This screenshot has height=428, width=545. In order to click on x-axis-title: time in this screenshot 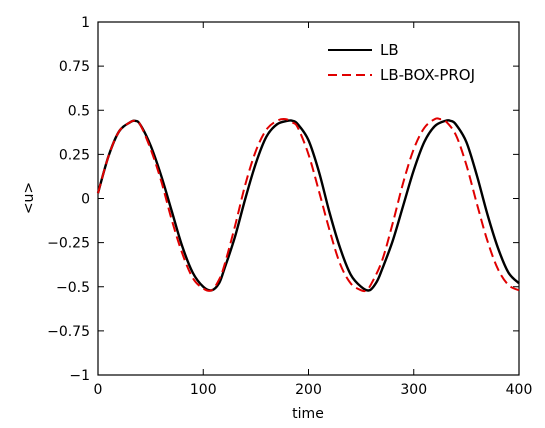, I will do `click(308, 414)`.